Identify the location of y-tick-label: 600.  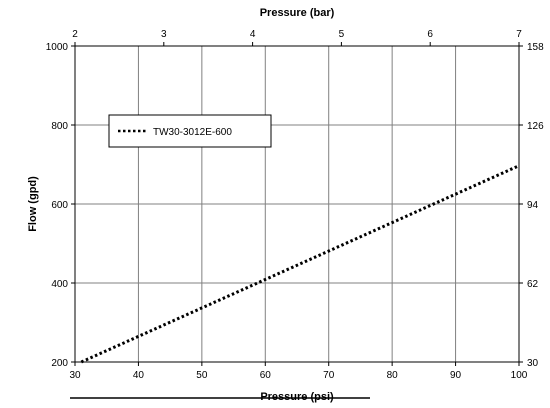
(59, 205).